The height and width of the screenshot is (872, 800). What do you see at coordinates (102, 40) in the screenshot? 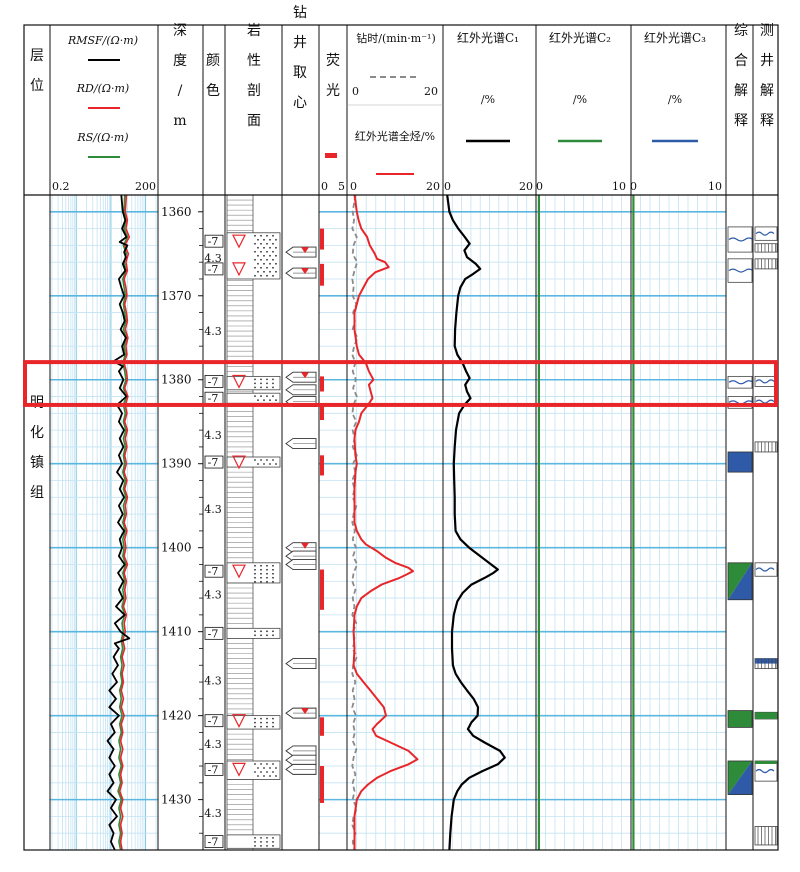
I see `header-rmsf: RMSF/(Ω·m)` at bounding box center [102, 40].